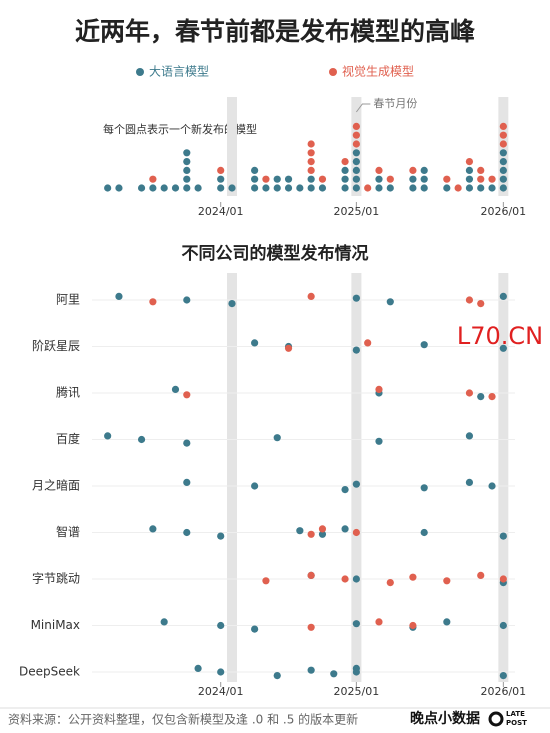  I want to click on annotation: 春节月份, so click(395, 103).